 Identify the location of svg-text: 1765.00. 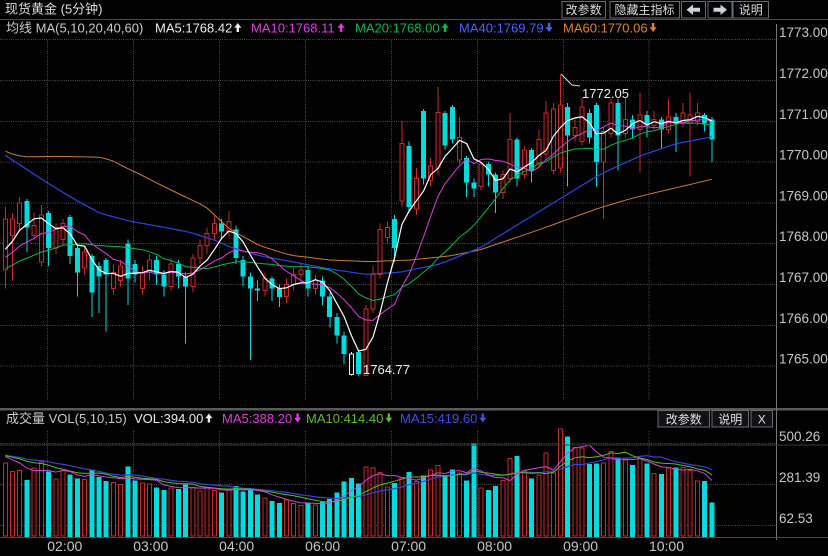
(803, 359).